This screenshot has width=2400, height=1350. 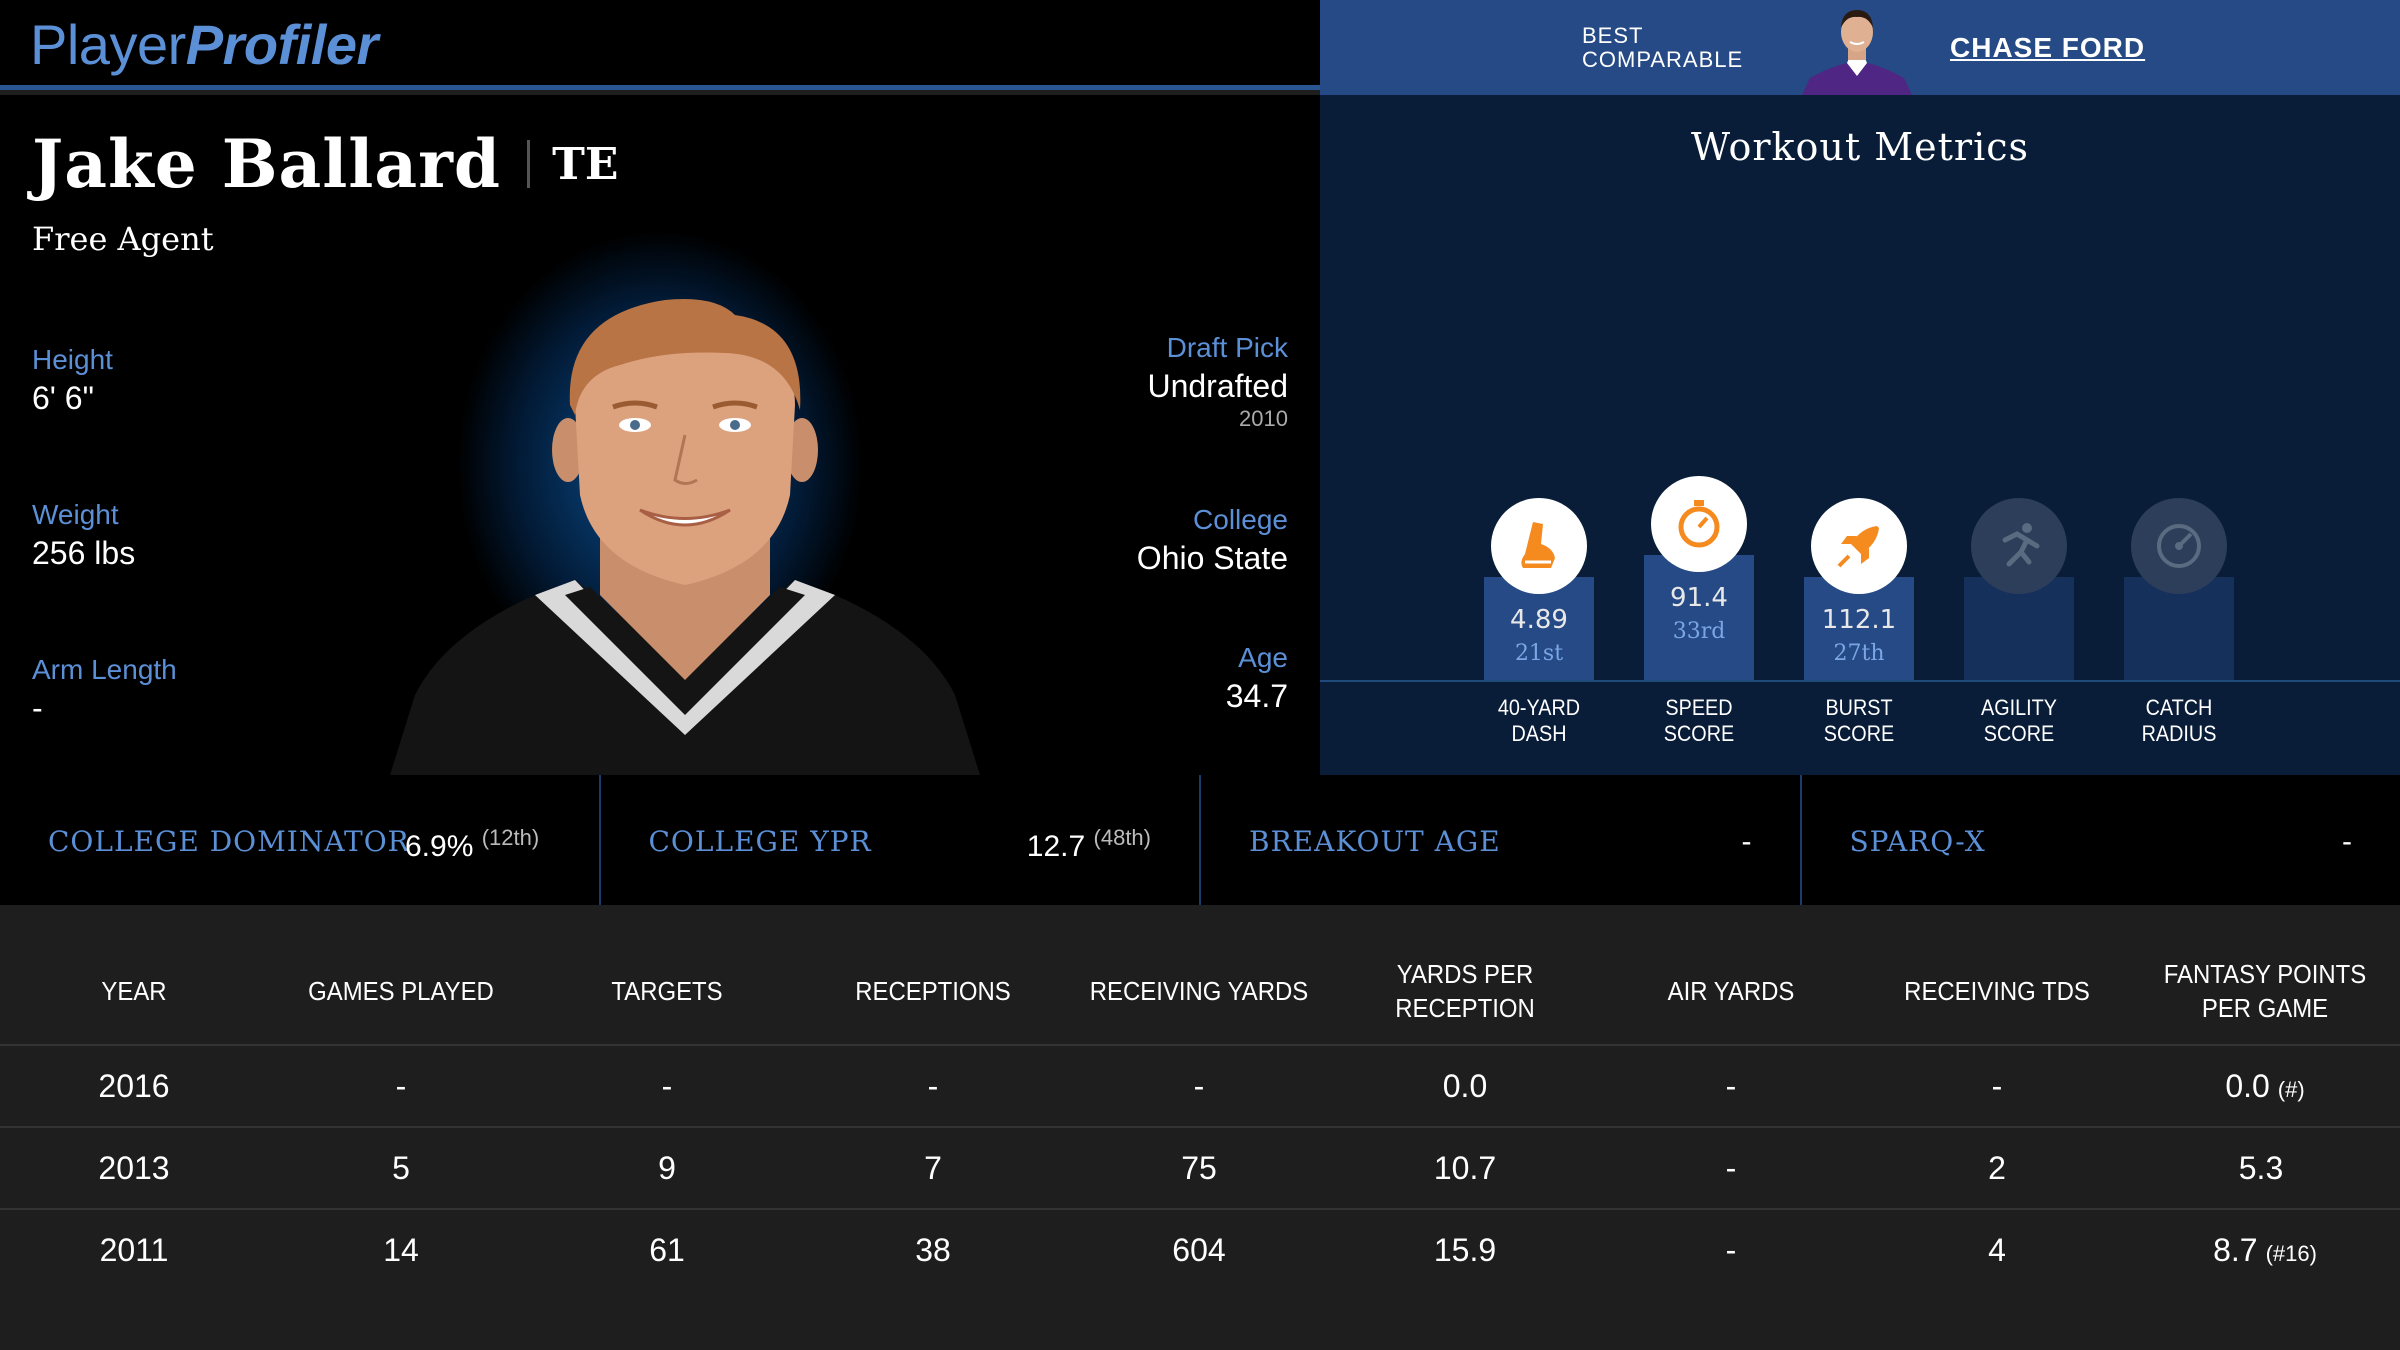 I want to click on stopwatch-icon, so click(x=1699, y=524).